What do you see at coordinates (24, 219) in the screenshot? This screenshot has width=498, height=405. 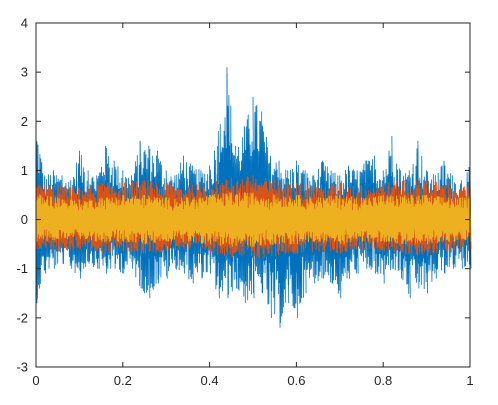 I see `y-tick-label: 0` at bounding box center [24, 219].